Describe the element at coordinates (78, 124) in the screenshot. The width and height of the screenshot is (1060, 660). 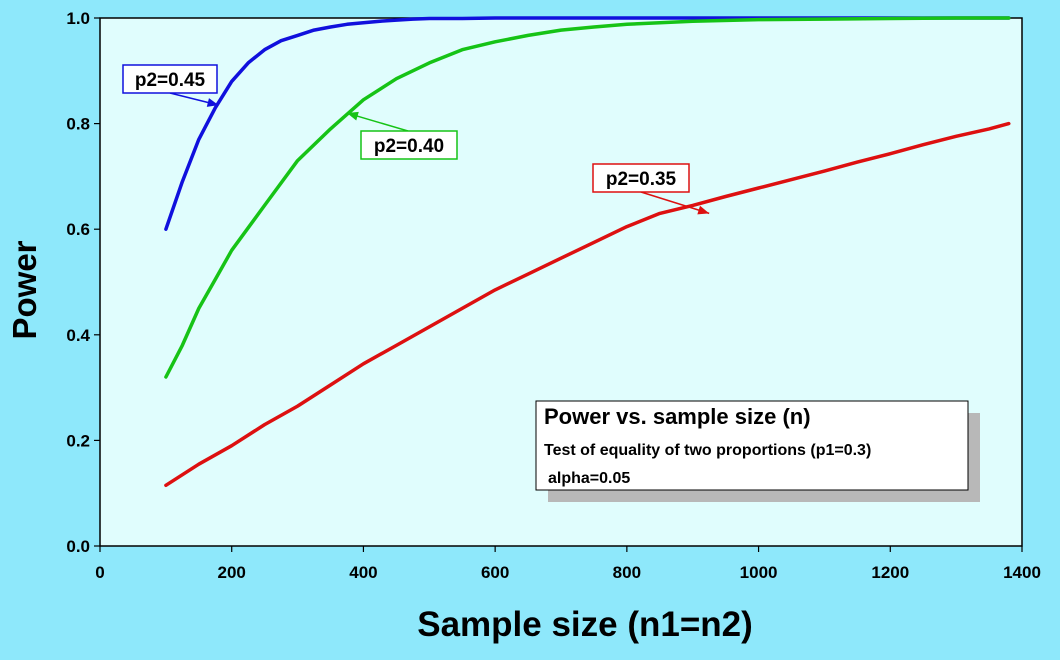
I see `y-tick-label: 0.8` at that location.